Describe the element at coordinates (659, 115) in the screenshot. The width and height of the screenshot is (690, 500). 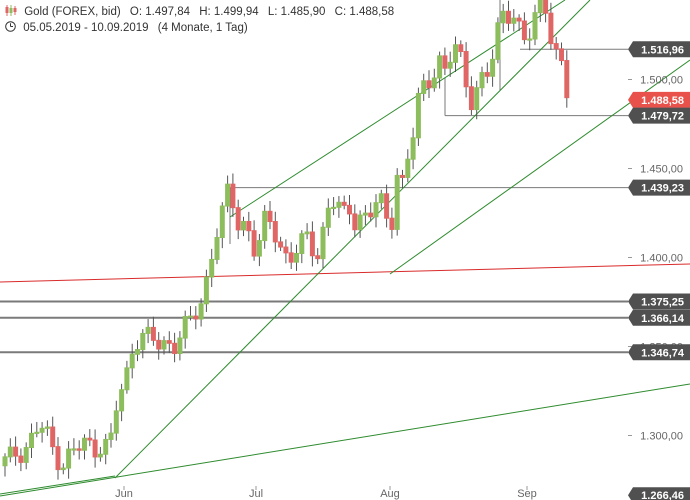
I see `level-label: 1.479,72` at that location.